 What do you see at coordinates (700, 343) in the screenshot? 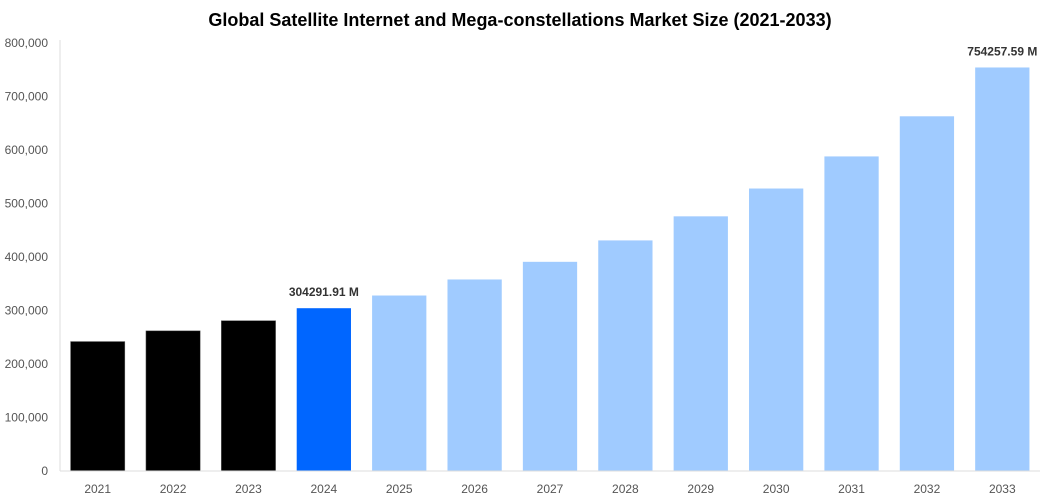
I see `bar-2029` at bounding box center [700, 343].